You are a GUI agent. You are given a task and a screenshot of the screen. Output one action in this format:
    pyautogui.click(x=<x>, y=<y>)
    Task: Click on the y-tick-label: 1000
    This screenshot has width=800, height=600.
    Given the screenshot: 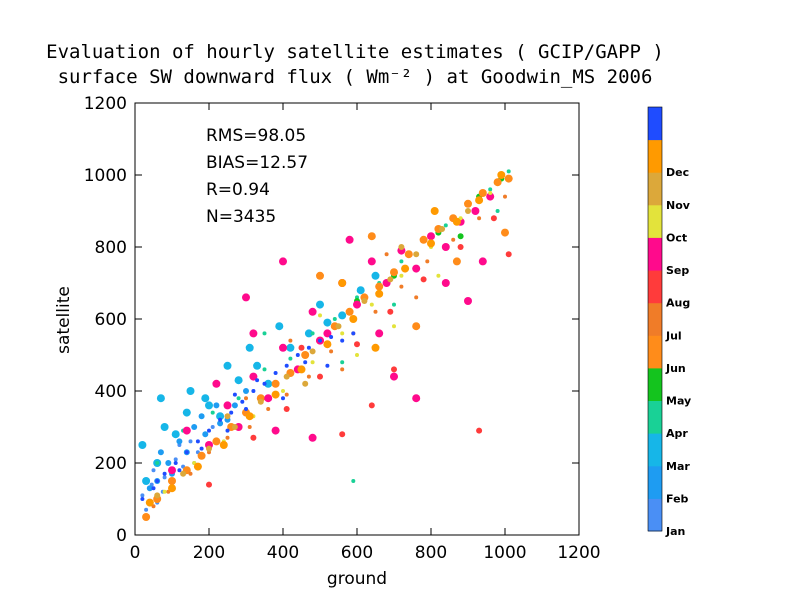 What is the action you would take?
    pyautogui.click(x=105, y=176)
    